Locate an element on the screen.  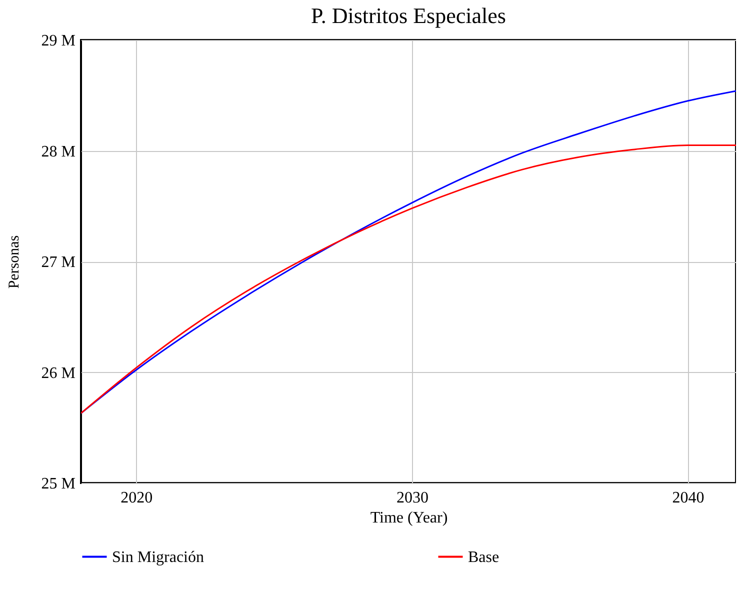
legend-label: Base is located at coordinates (484, 557).